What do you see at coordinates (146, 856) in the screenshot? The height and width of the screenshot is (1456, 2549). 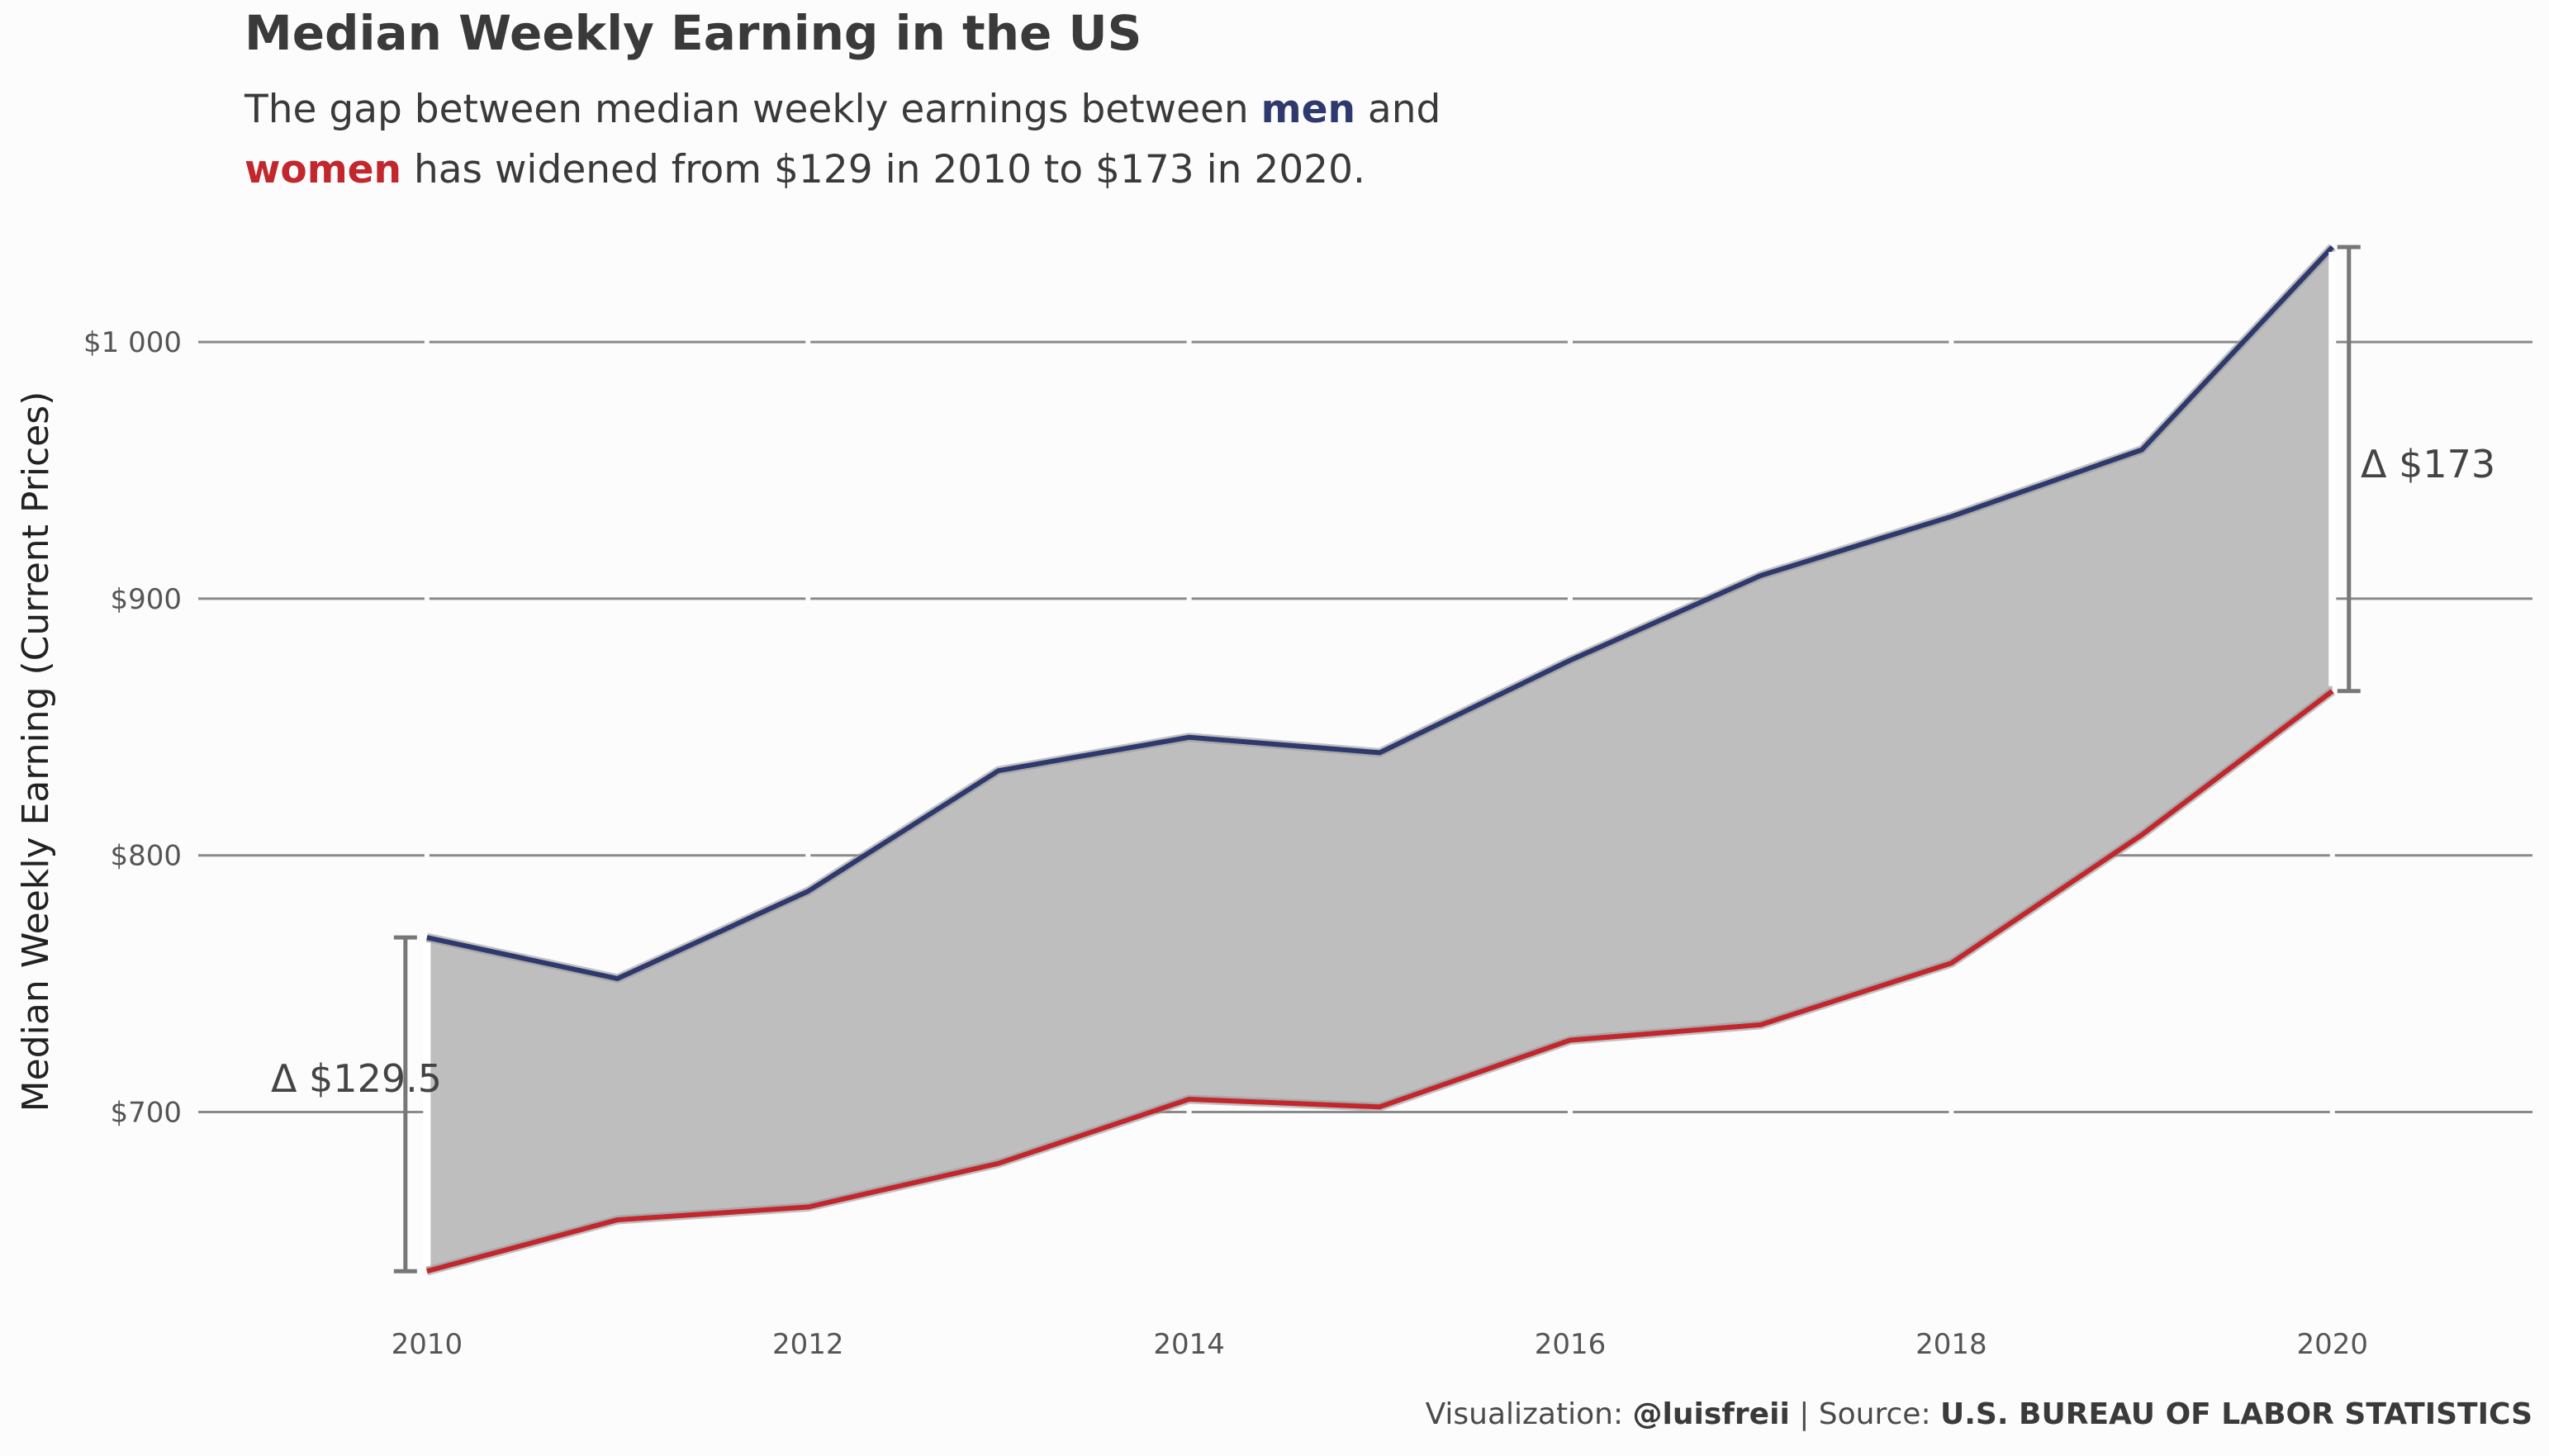 I see `y-tick-label: $800` at bounding box center [146, 856].